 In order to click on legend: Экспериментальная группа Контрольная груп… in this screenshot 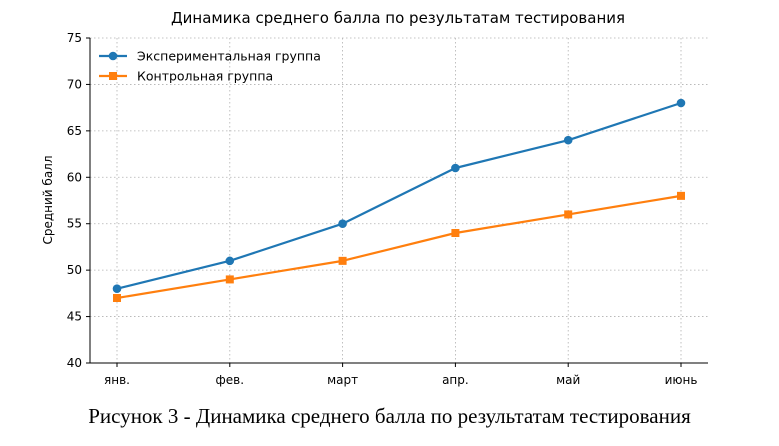, I will do `click(210, 66)`.